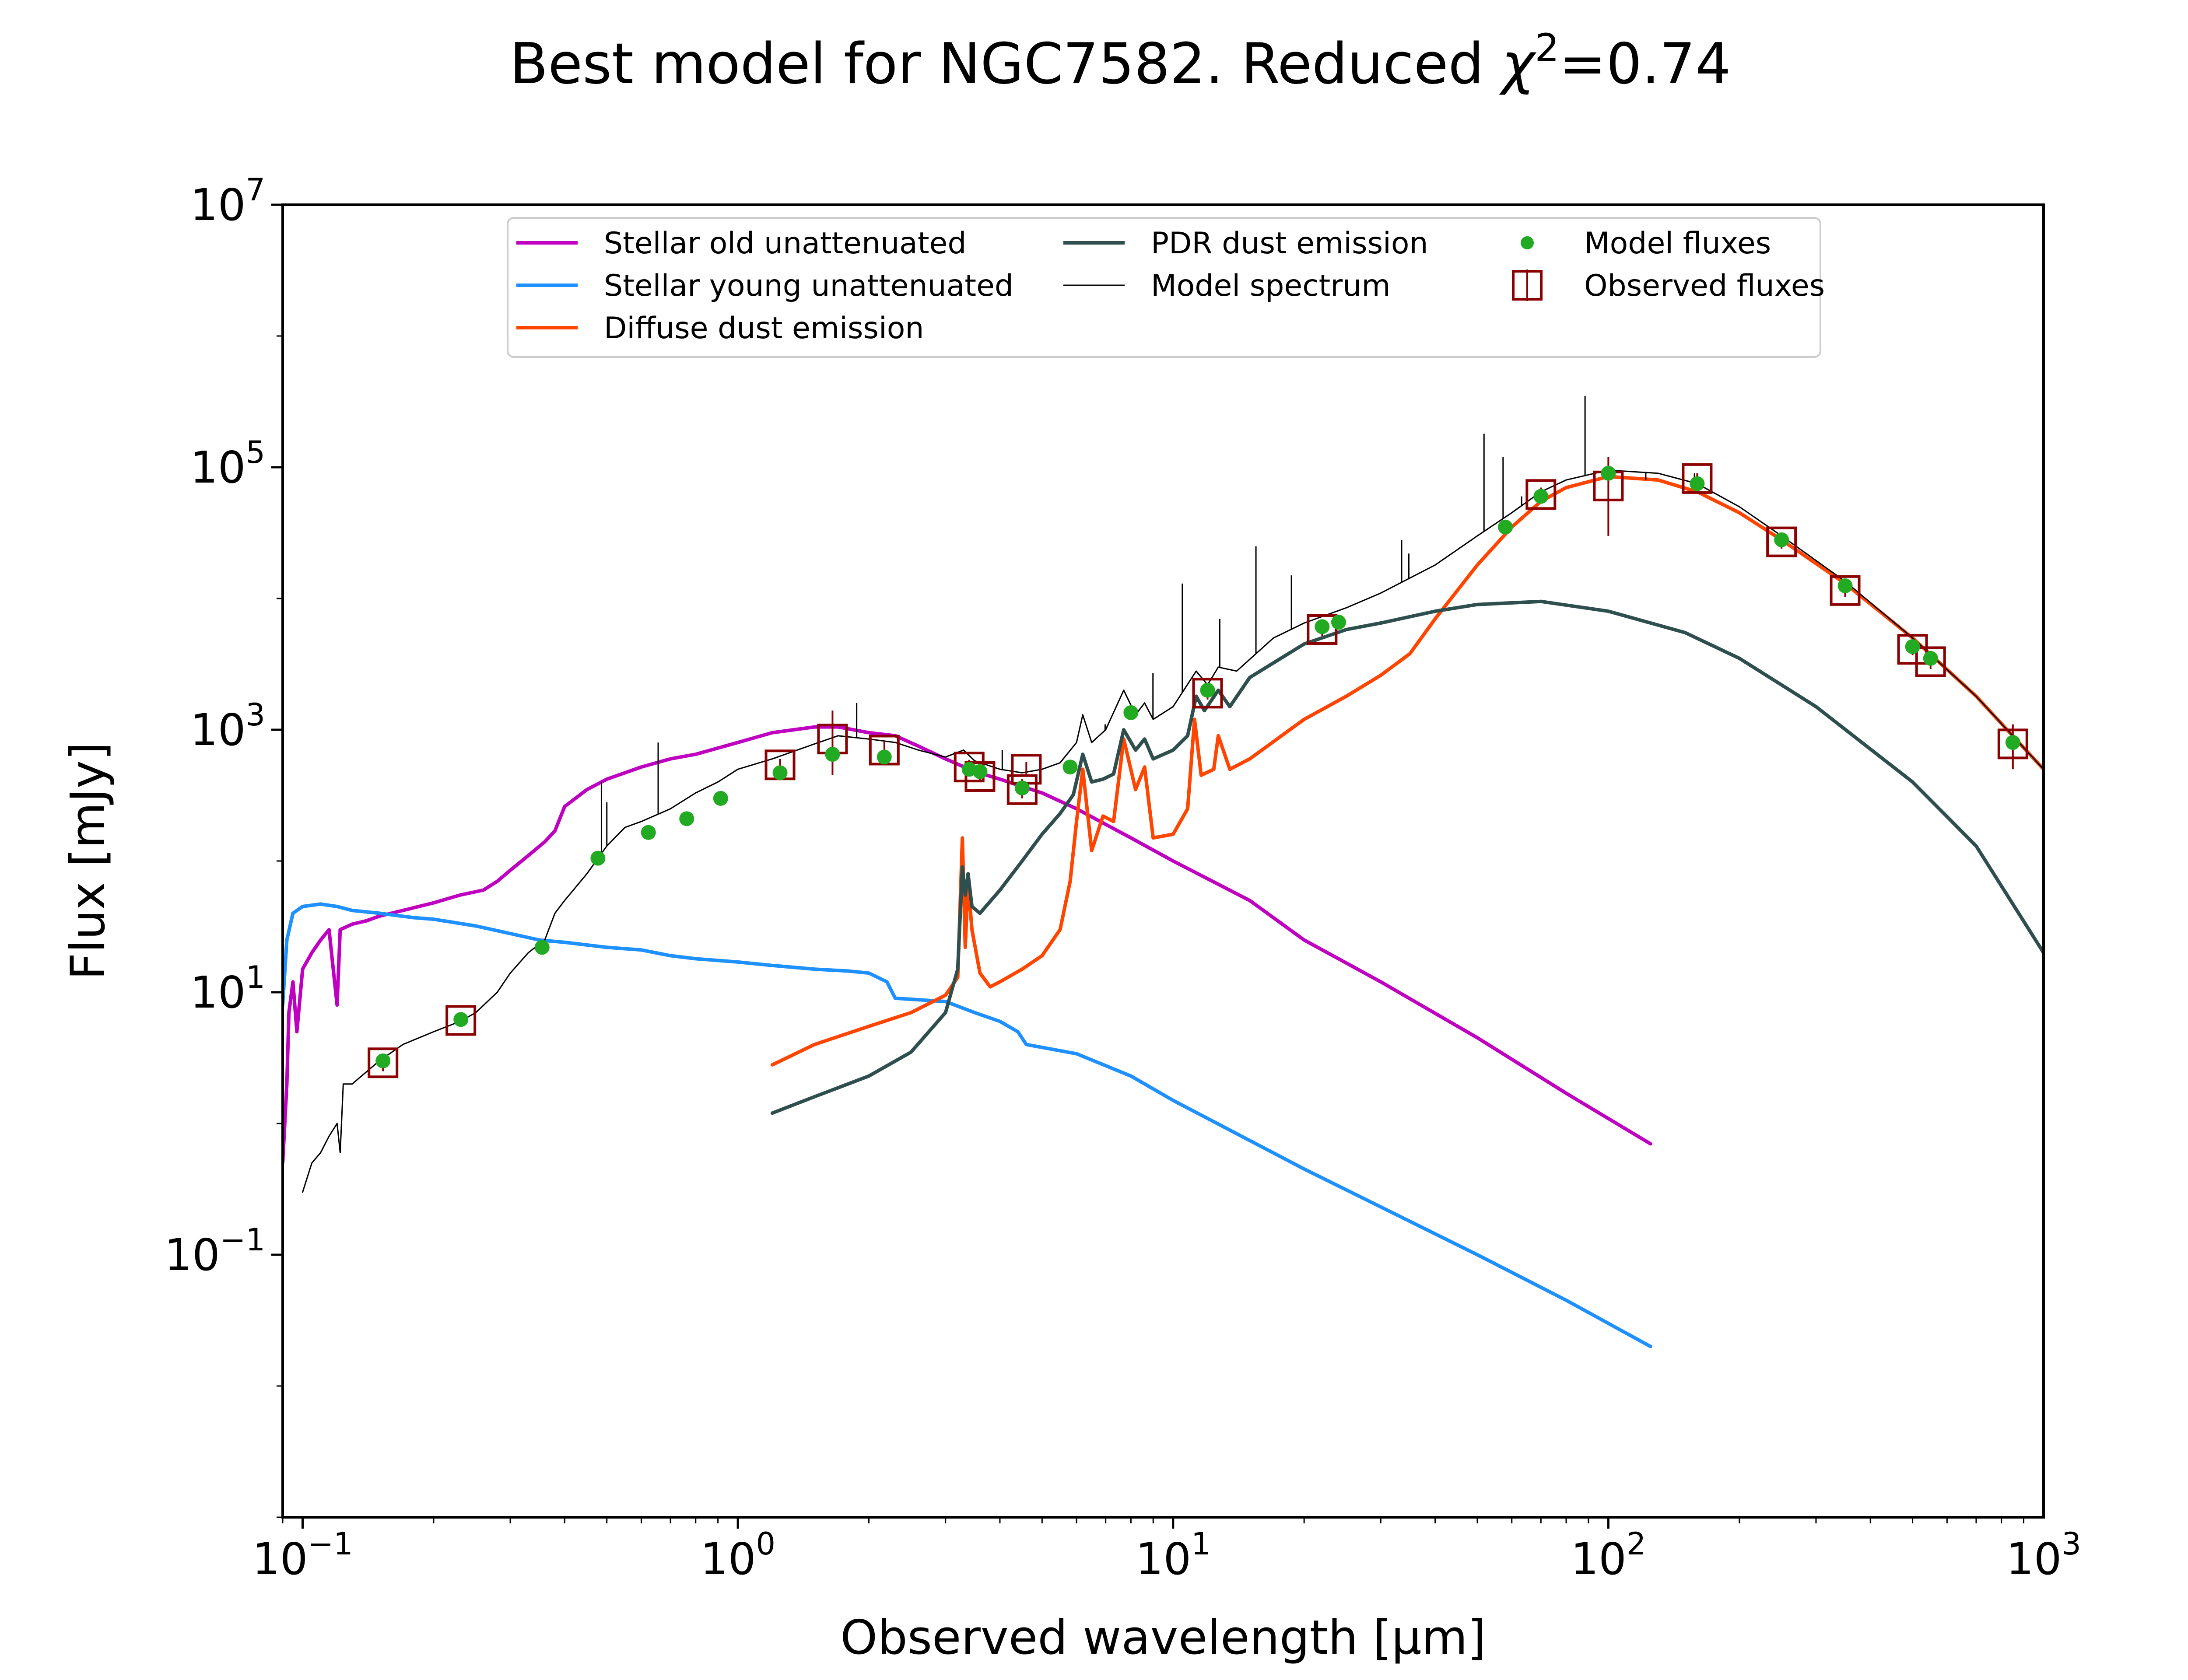  What do you see at coordinates (1147, 625) in the screenshot?
I see `emission-lines-layer` at bounding box center [1147, 625].